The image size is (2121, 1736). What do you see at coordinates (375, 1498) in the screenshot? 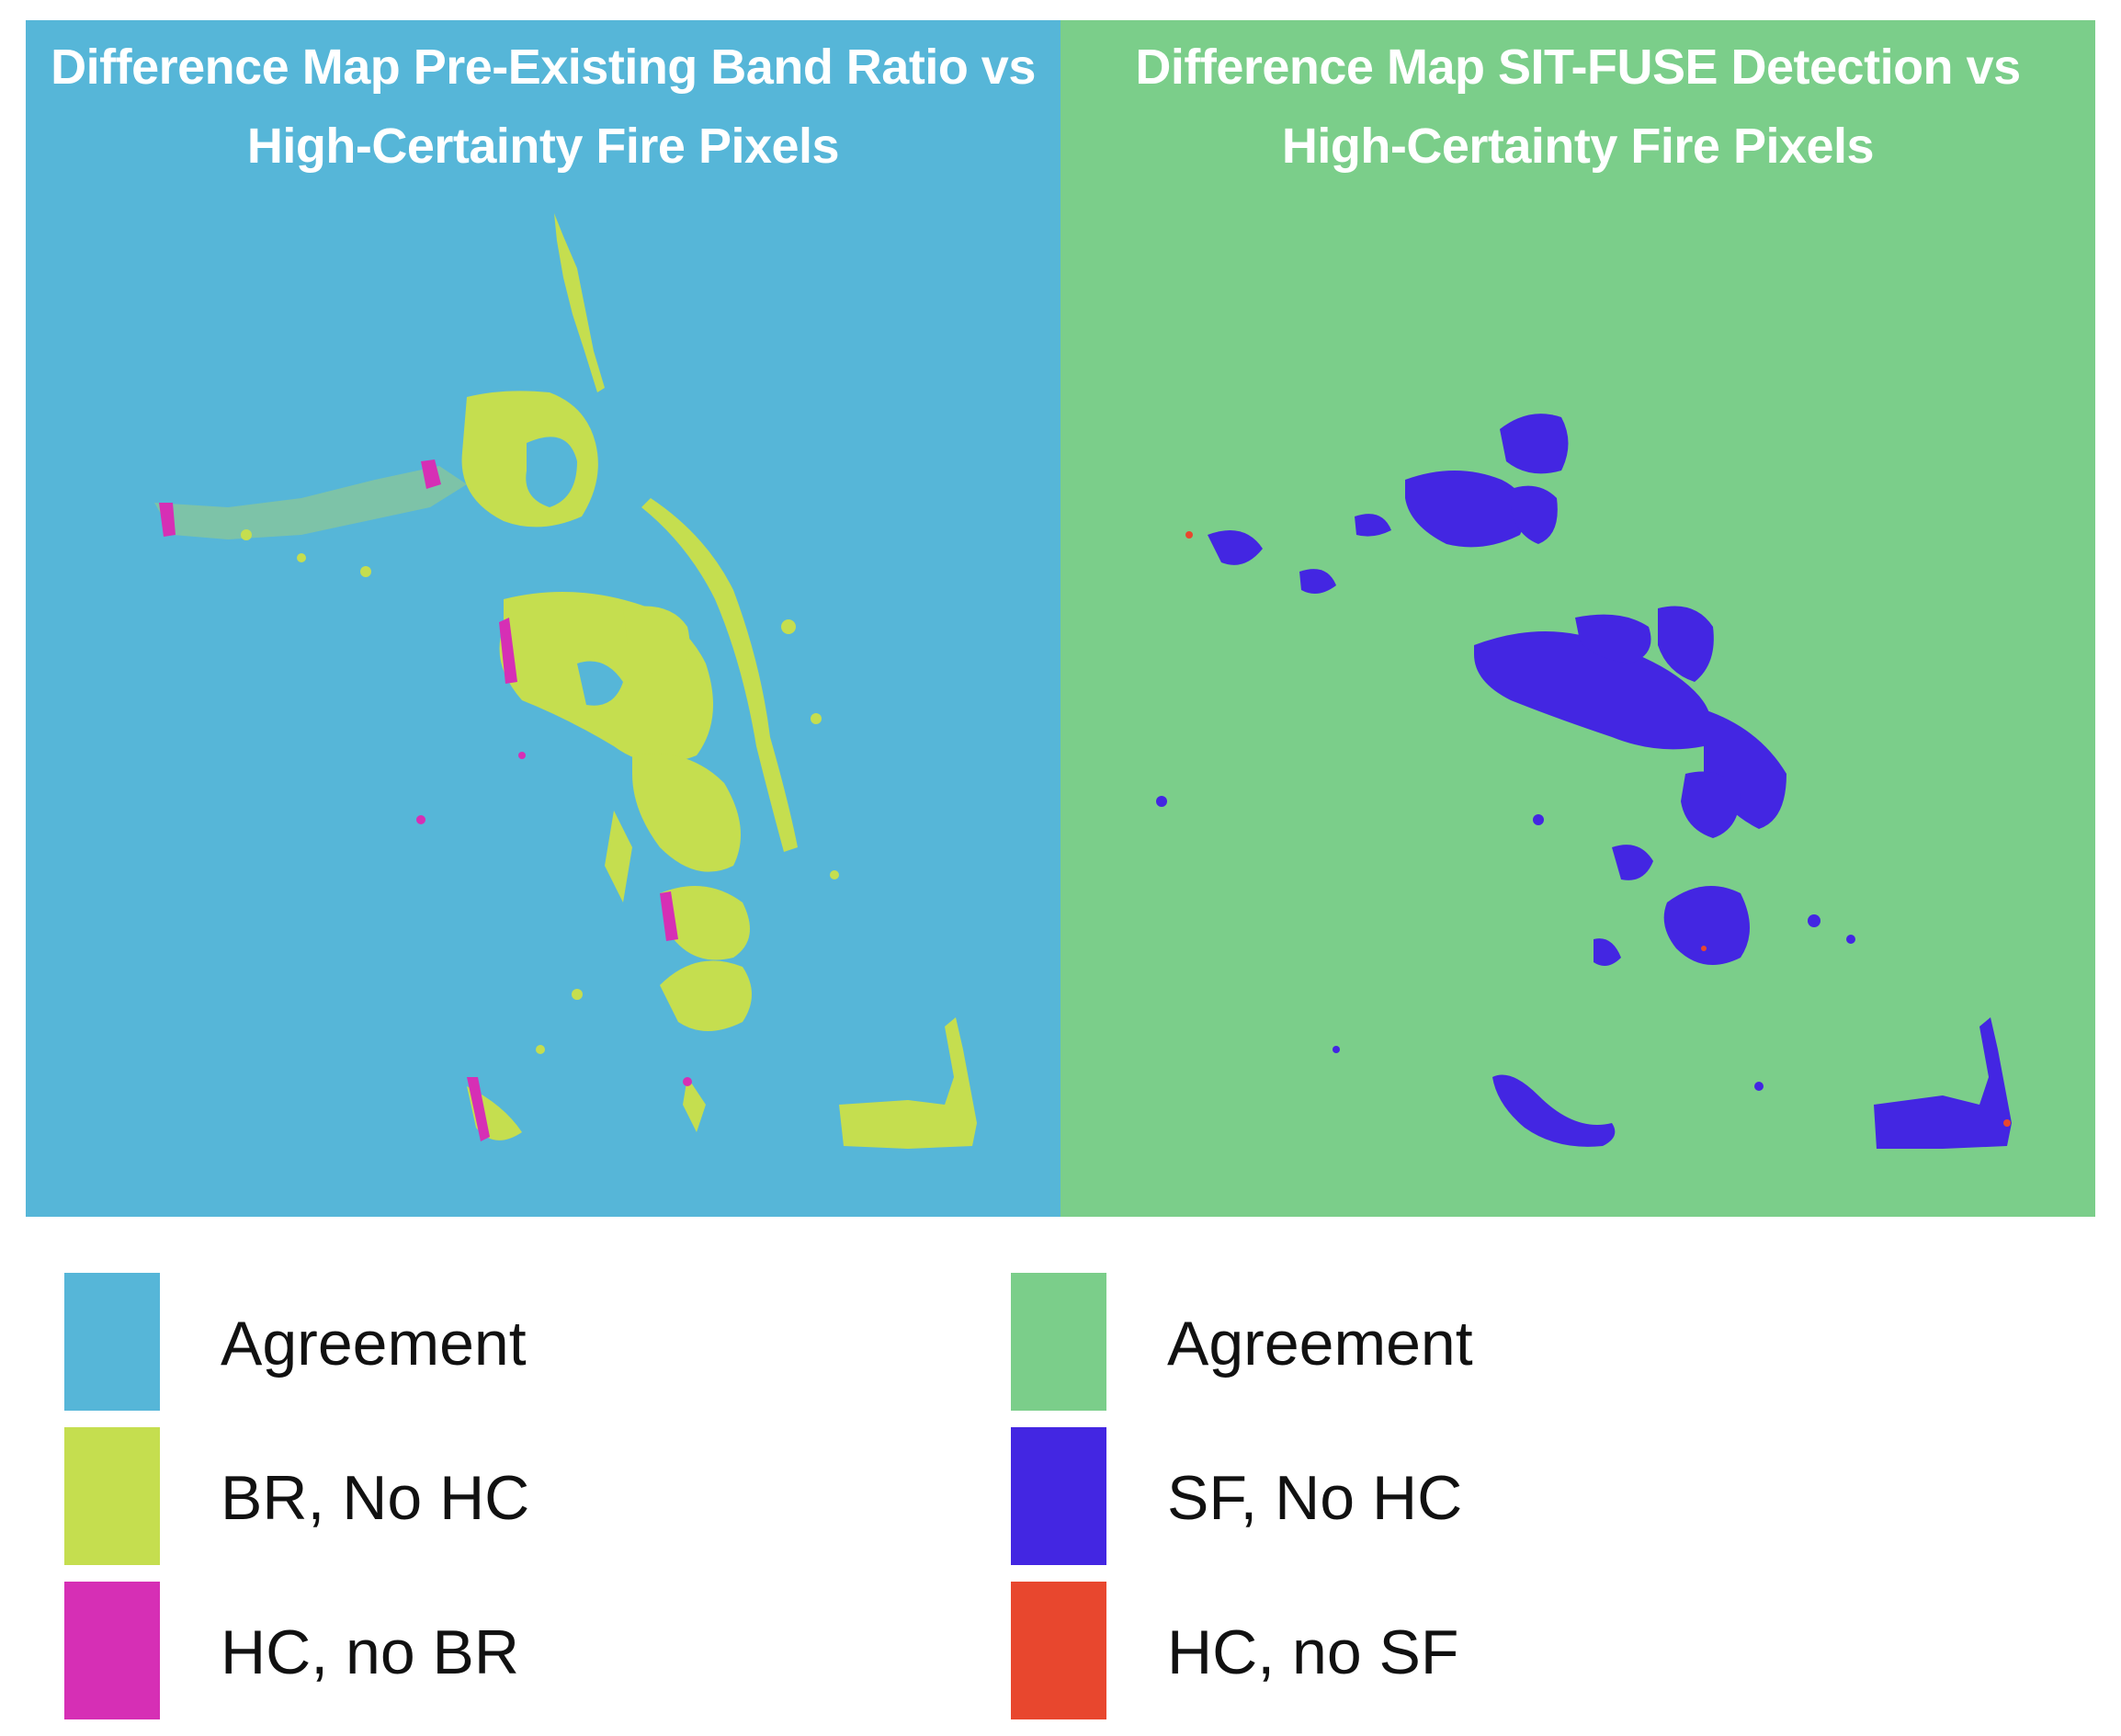
I see `legend-label: BR, No HC` at bounding box center [375, 1498].